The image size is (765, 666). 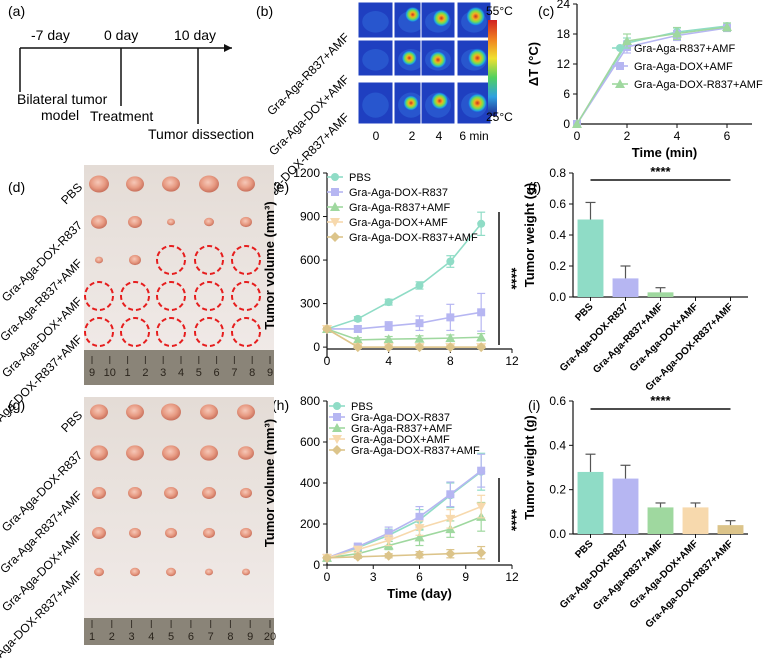 I want to click on thermal-body, so click(x=375, y=21).